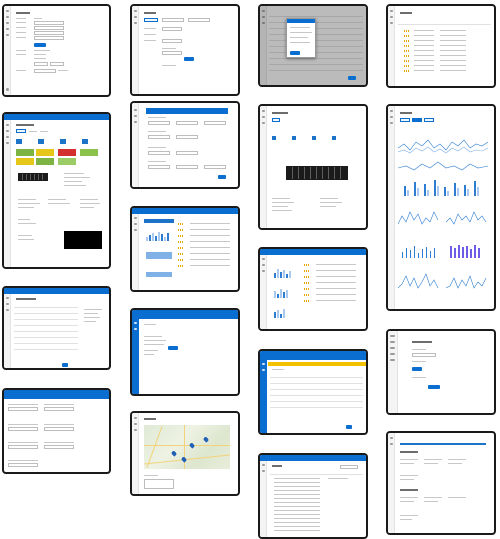  What do you see at coordinates (185, 145) in the screenshot?
I see `screenshot-tile-config-form` at bounding box center [185, 145].